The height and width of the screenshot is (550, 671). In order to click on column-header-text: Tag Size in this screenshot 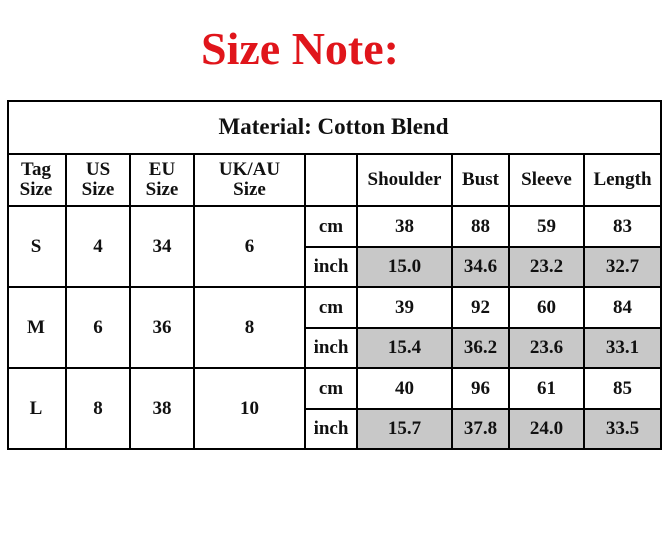, I will do `click(36, 179)`.